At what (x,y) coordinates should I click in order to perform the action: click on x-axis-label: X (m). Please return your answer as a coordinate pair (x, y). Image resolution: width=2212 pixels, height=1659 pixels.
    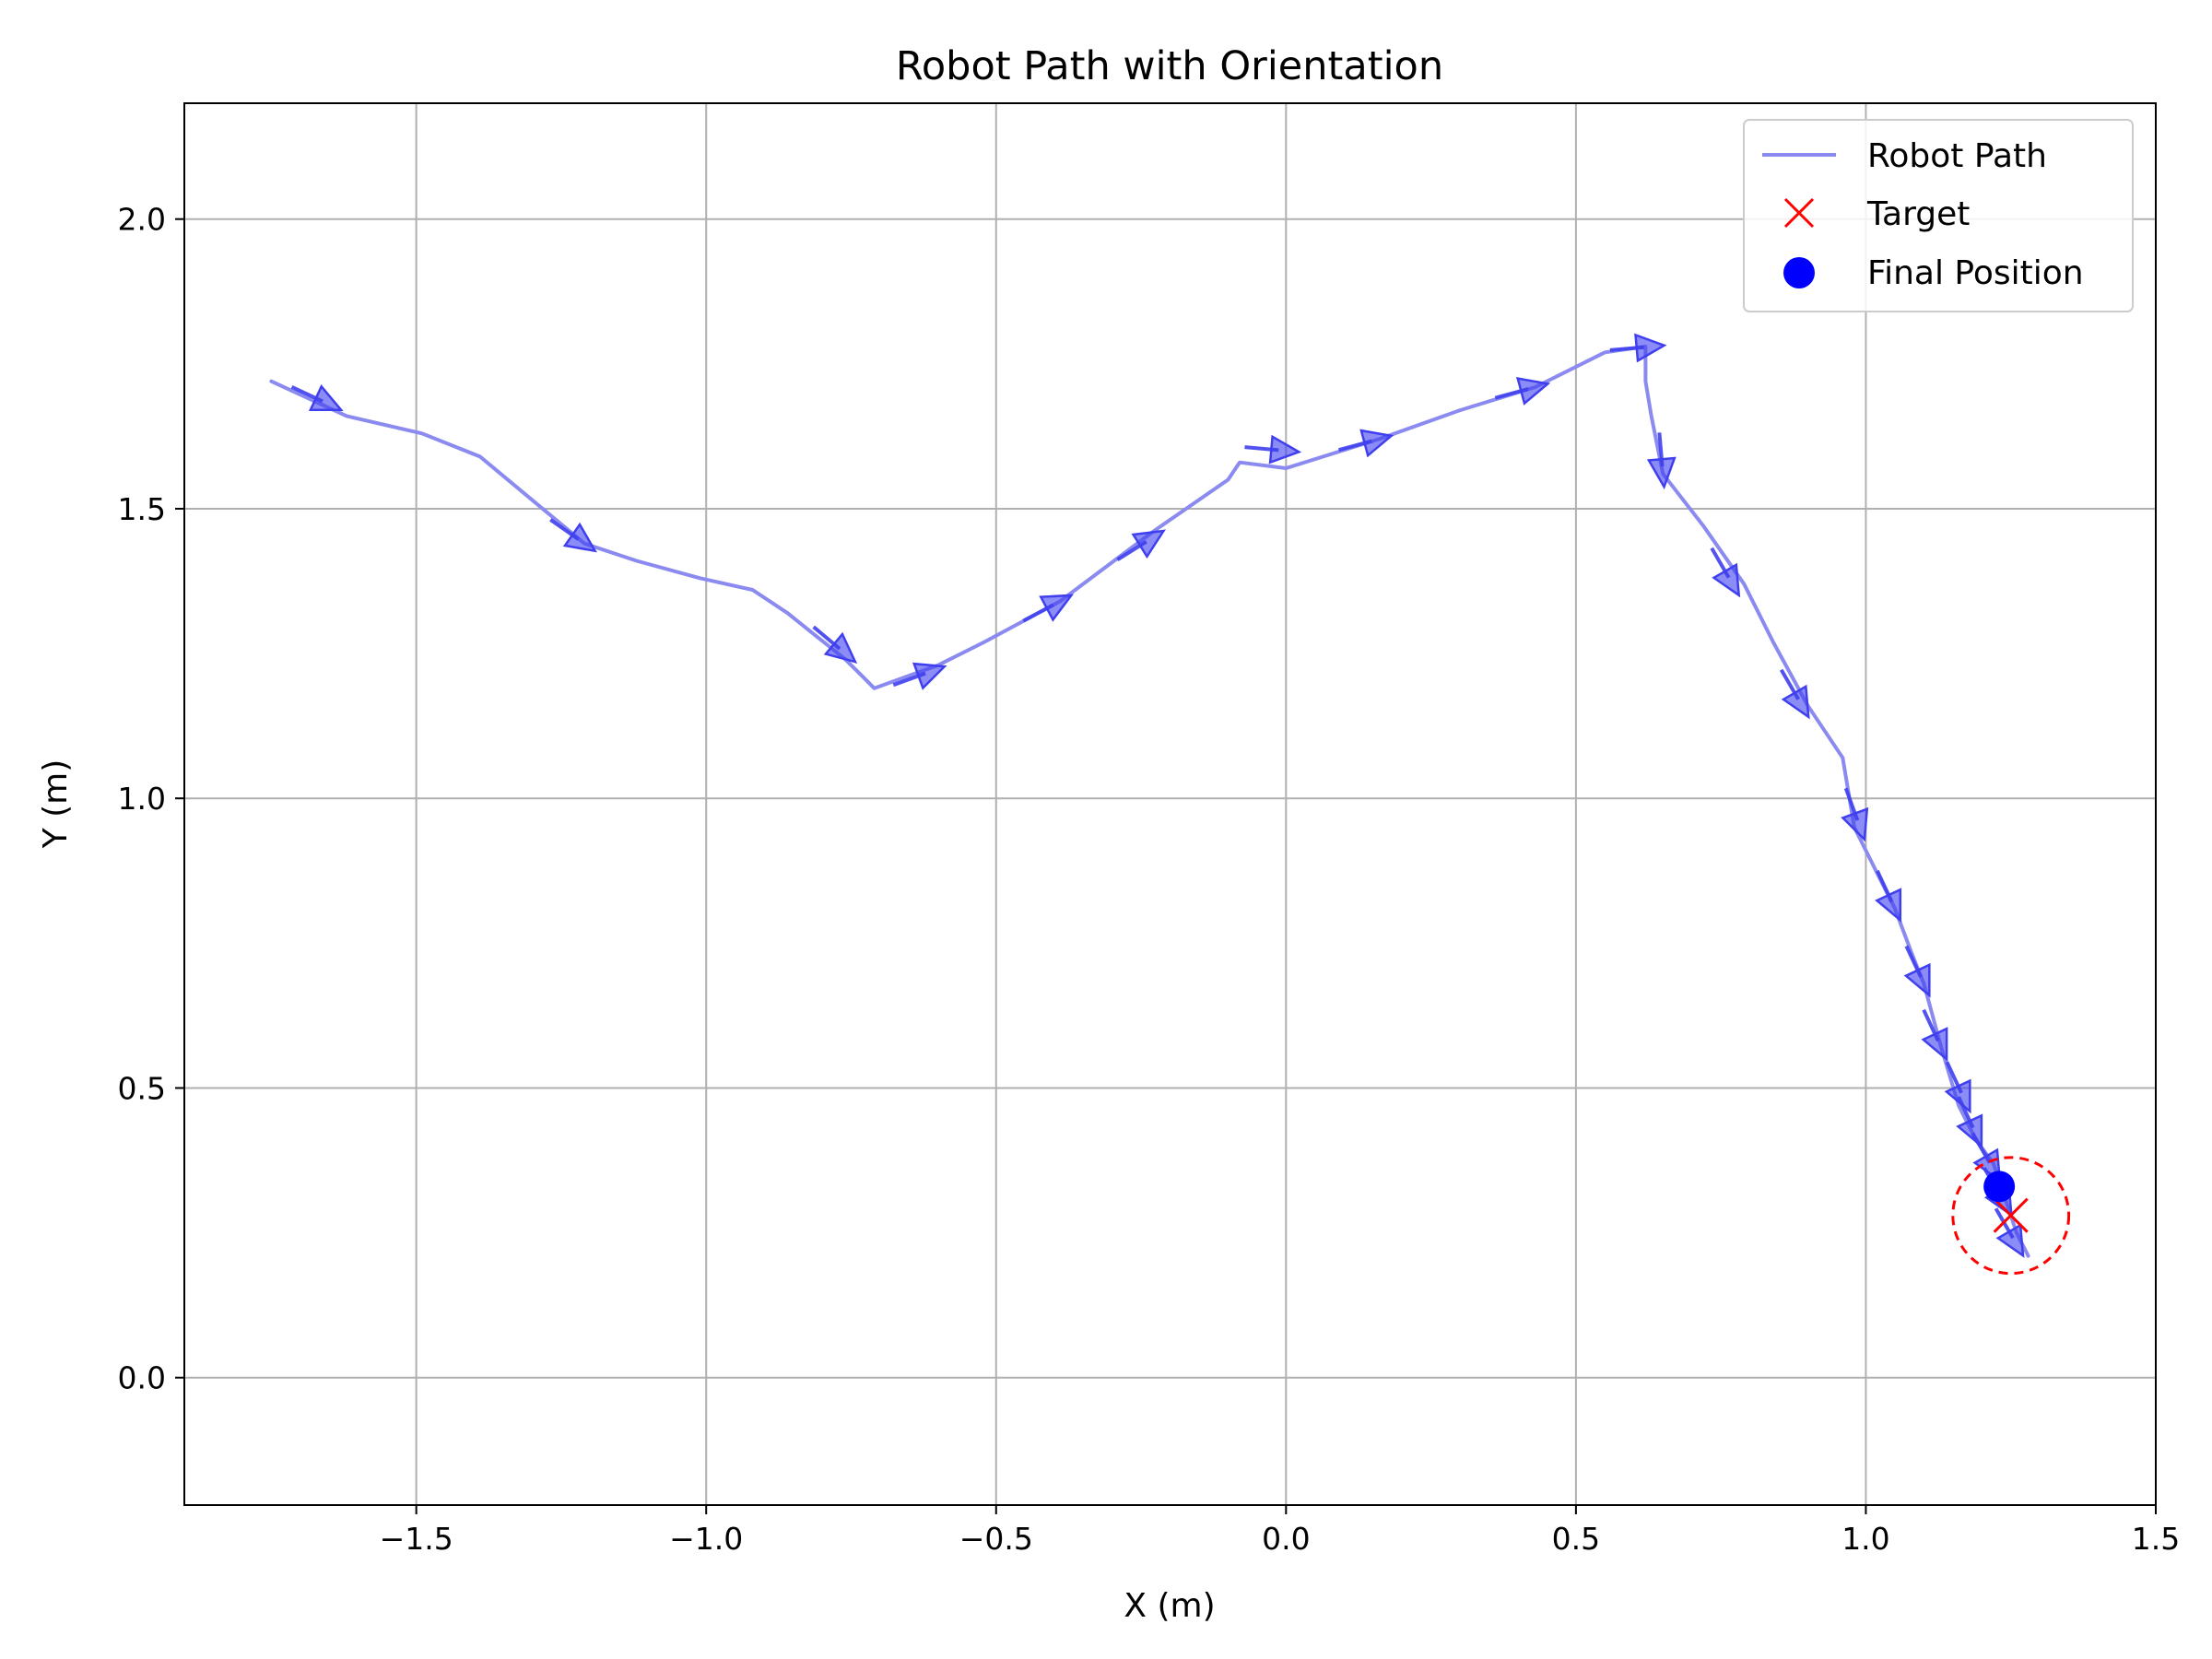
    Looking at the image, I should click on (1169, 1606).